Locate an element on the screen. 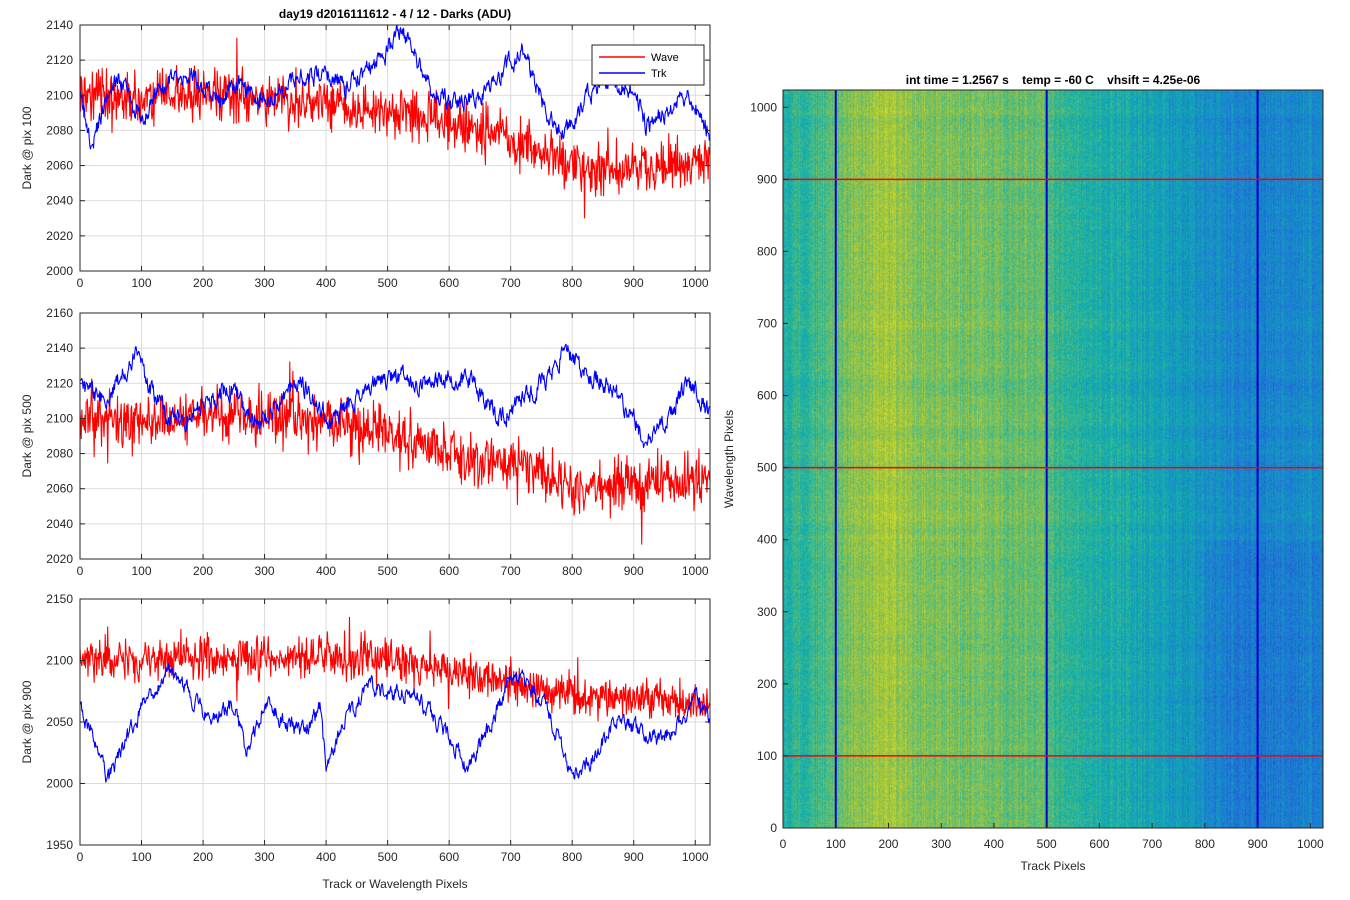 This screenshot has height=900, width=1350. y-ticks: 0 100 200 300 400 500 600 700 800 900 1000 is located at coordinates (769, 467).